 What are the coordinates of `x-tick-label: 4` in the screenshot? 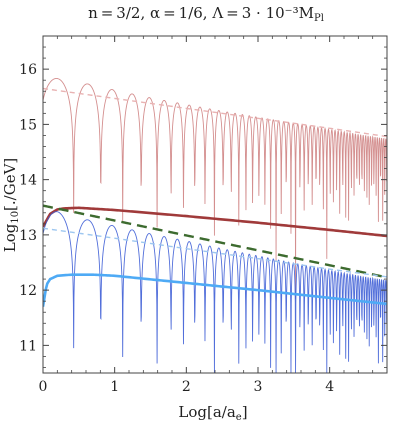 It's located at (329, 387).